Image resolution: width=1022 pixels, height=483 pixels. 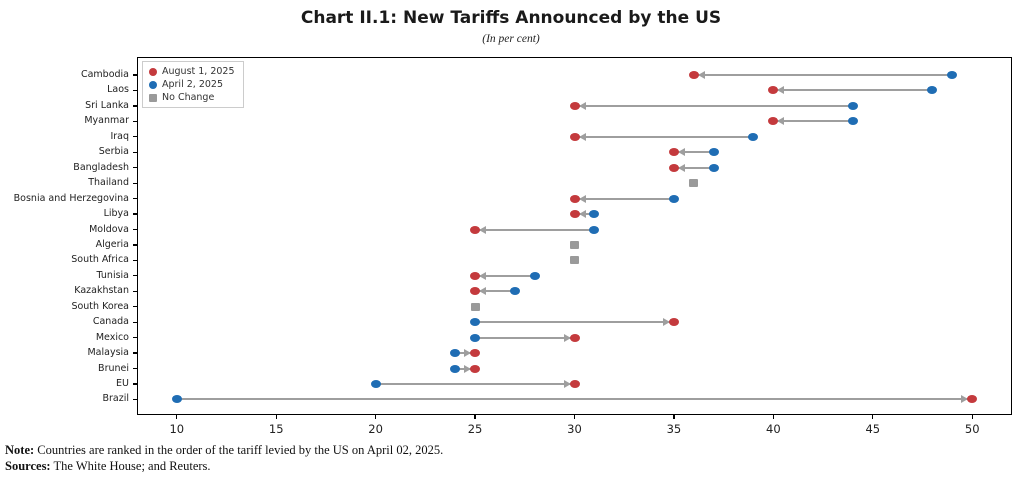 I want to click on y-axis-label: Libya, so click(x=116, y=214).